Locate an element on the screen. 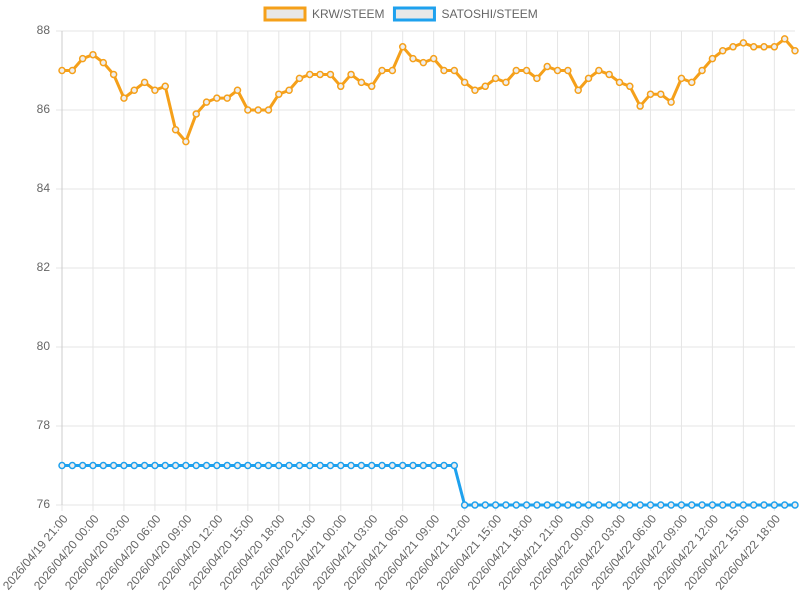 The width and height of the screenshot is (800, 600). y-tick-label: 82 is located at coordinates (44, 267).